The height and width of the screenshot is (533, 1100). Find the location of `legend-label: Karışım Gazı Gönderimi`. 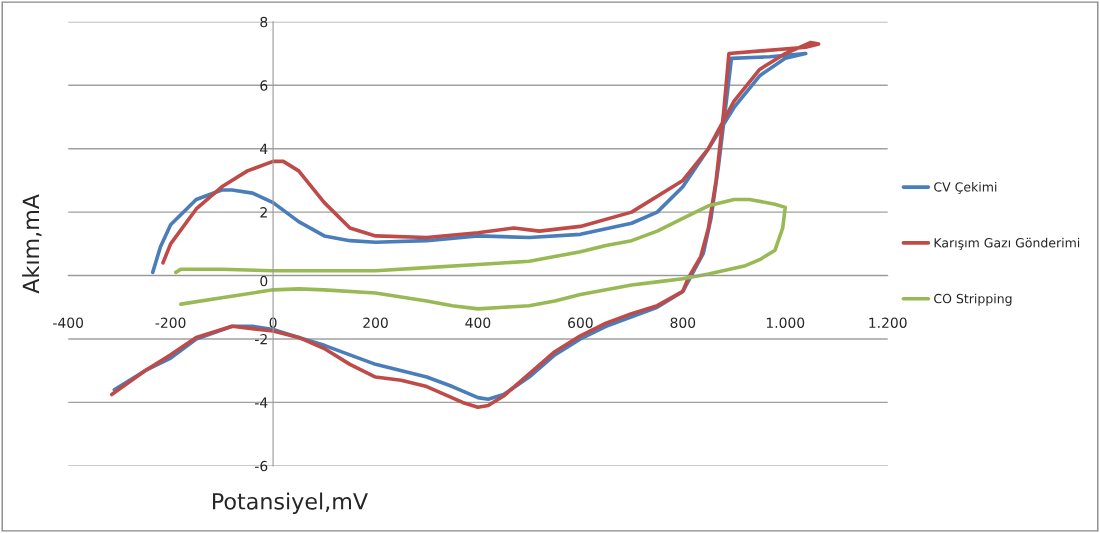

legend-label: Karışım Gazı Gönderimi is located at coordinates (1007, 243).